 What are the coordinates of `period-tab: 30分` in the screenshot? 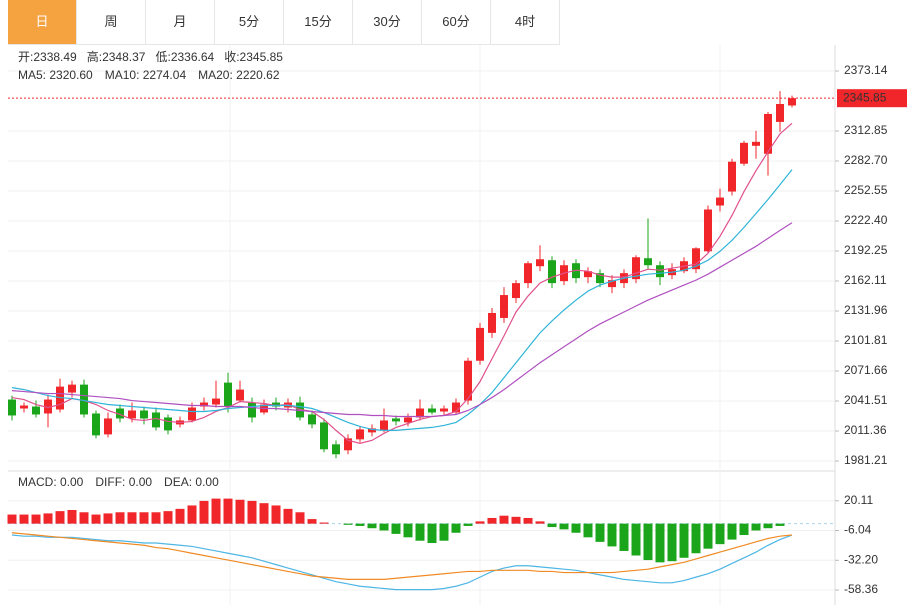 It's located at (387, 22).